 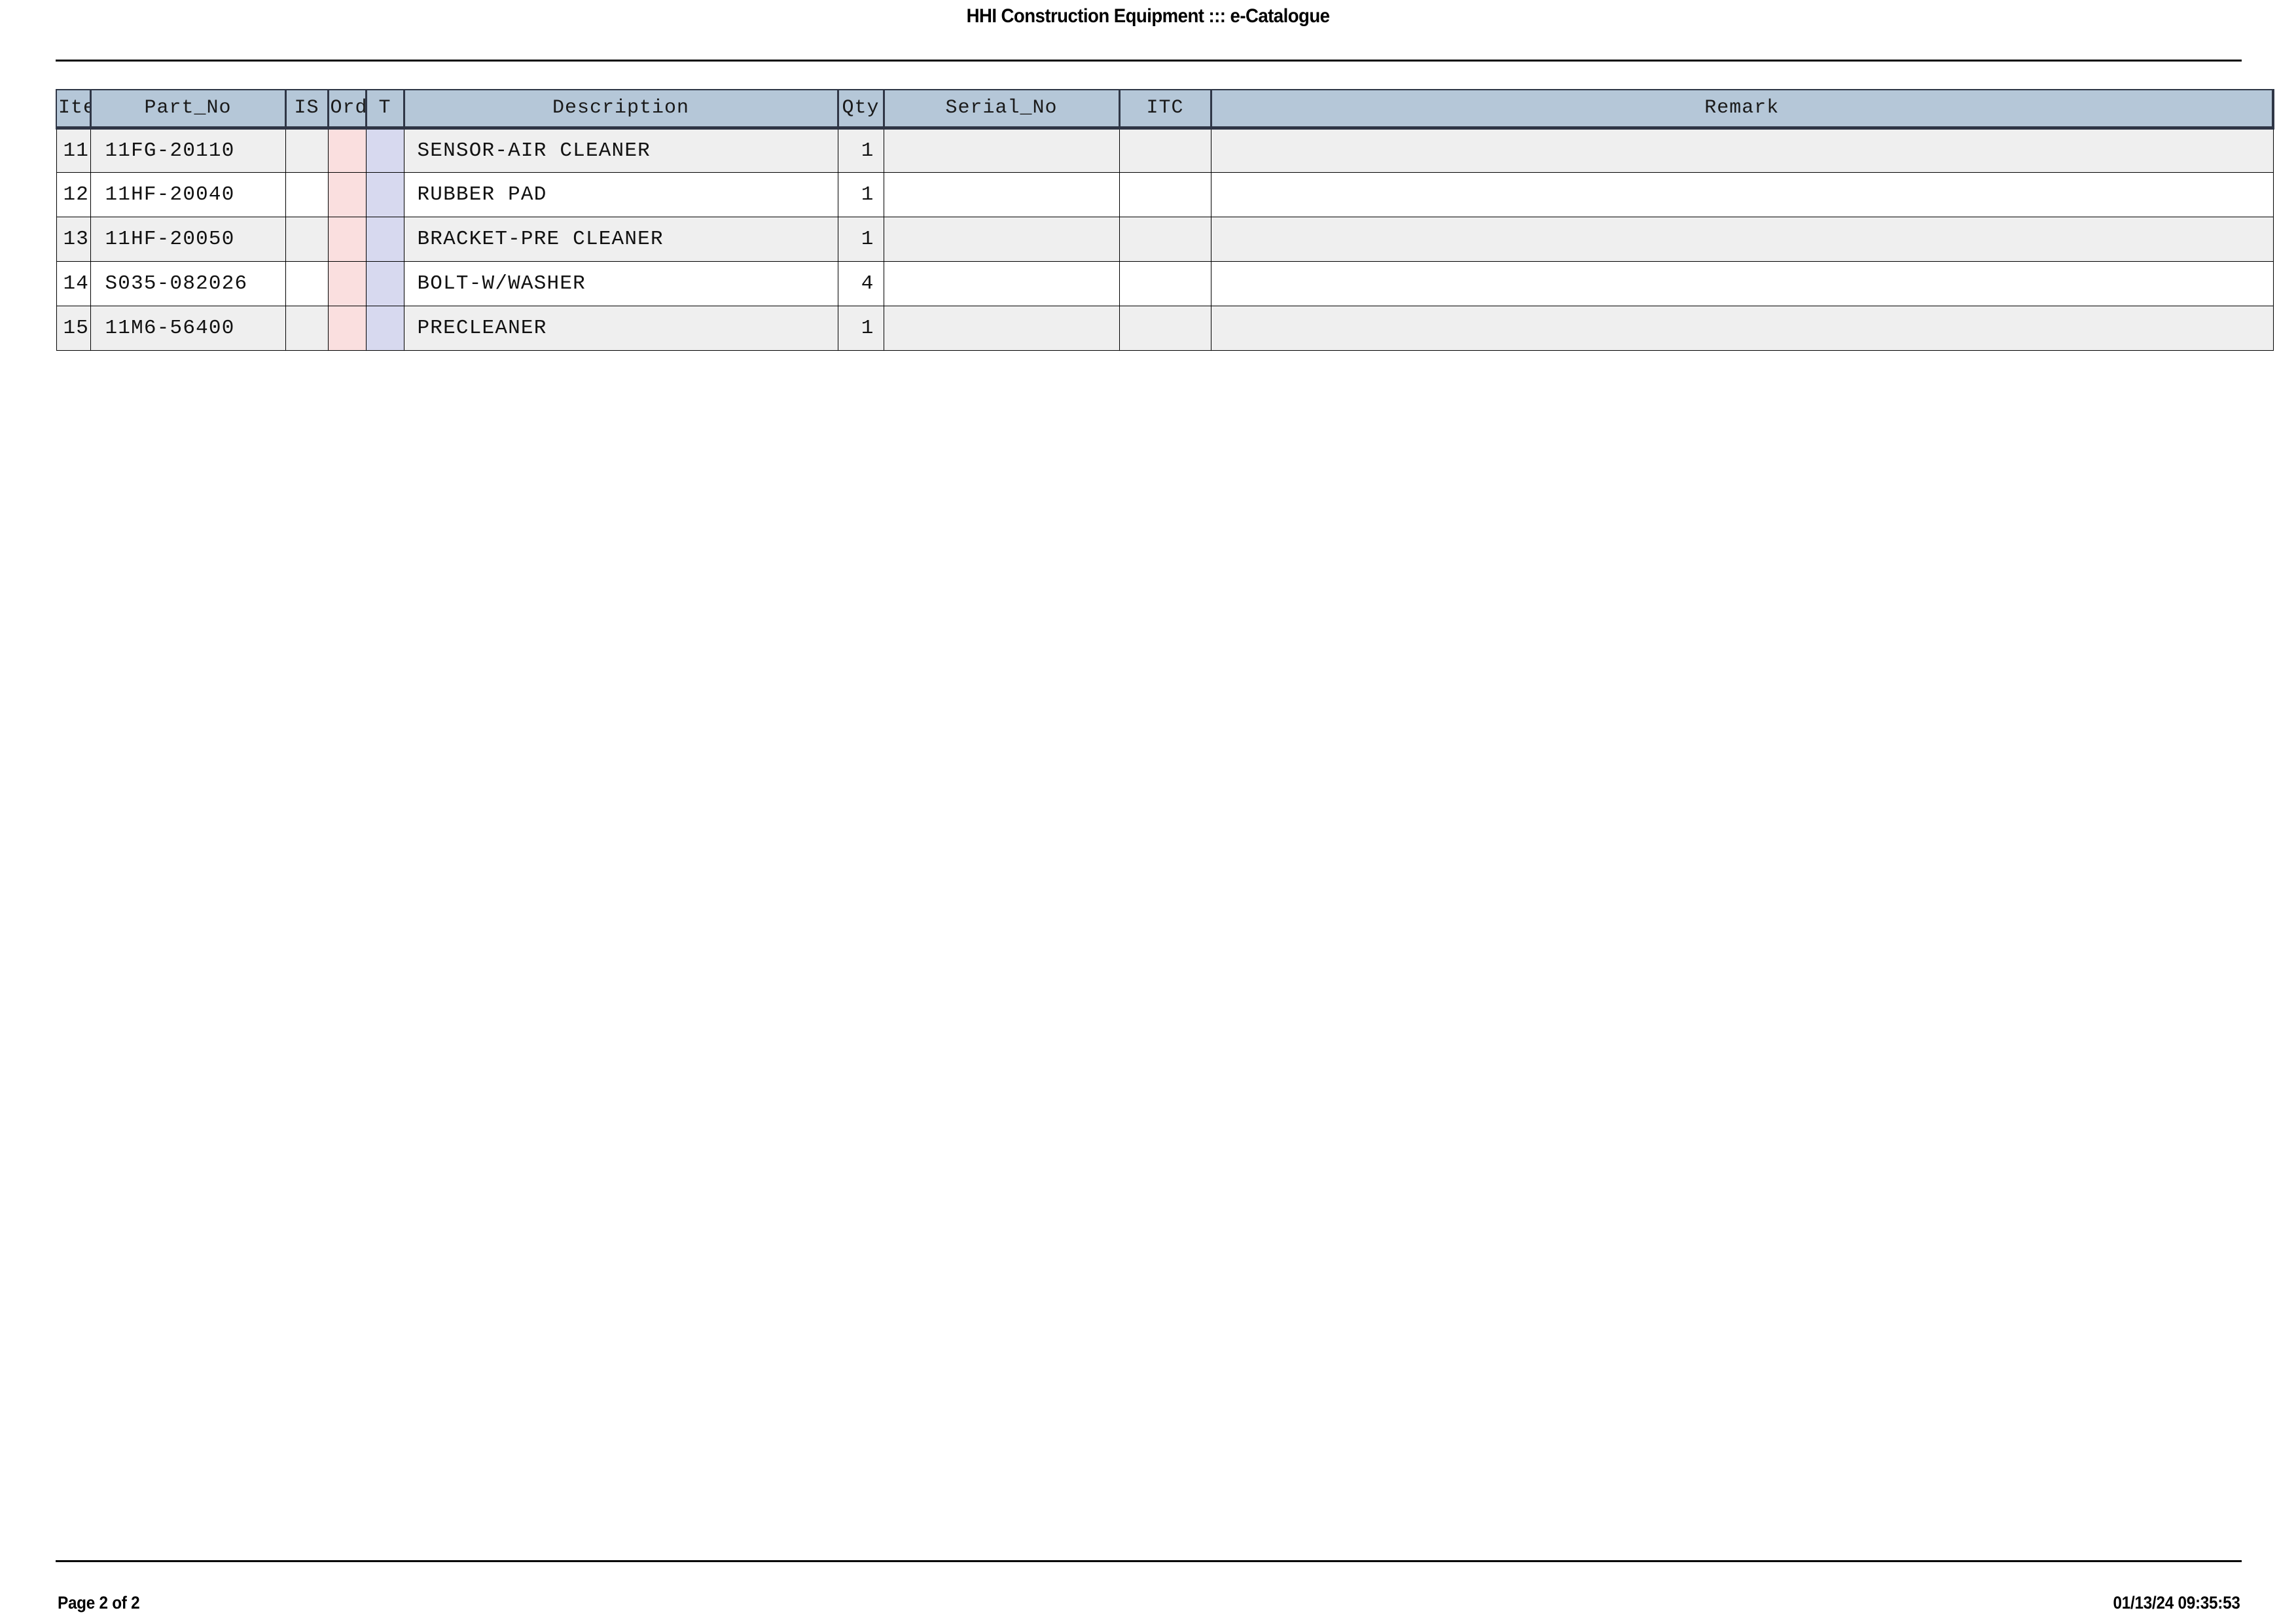 I want to click on cell-item: 11, so click(x=73, y=150).